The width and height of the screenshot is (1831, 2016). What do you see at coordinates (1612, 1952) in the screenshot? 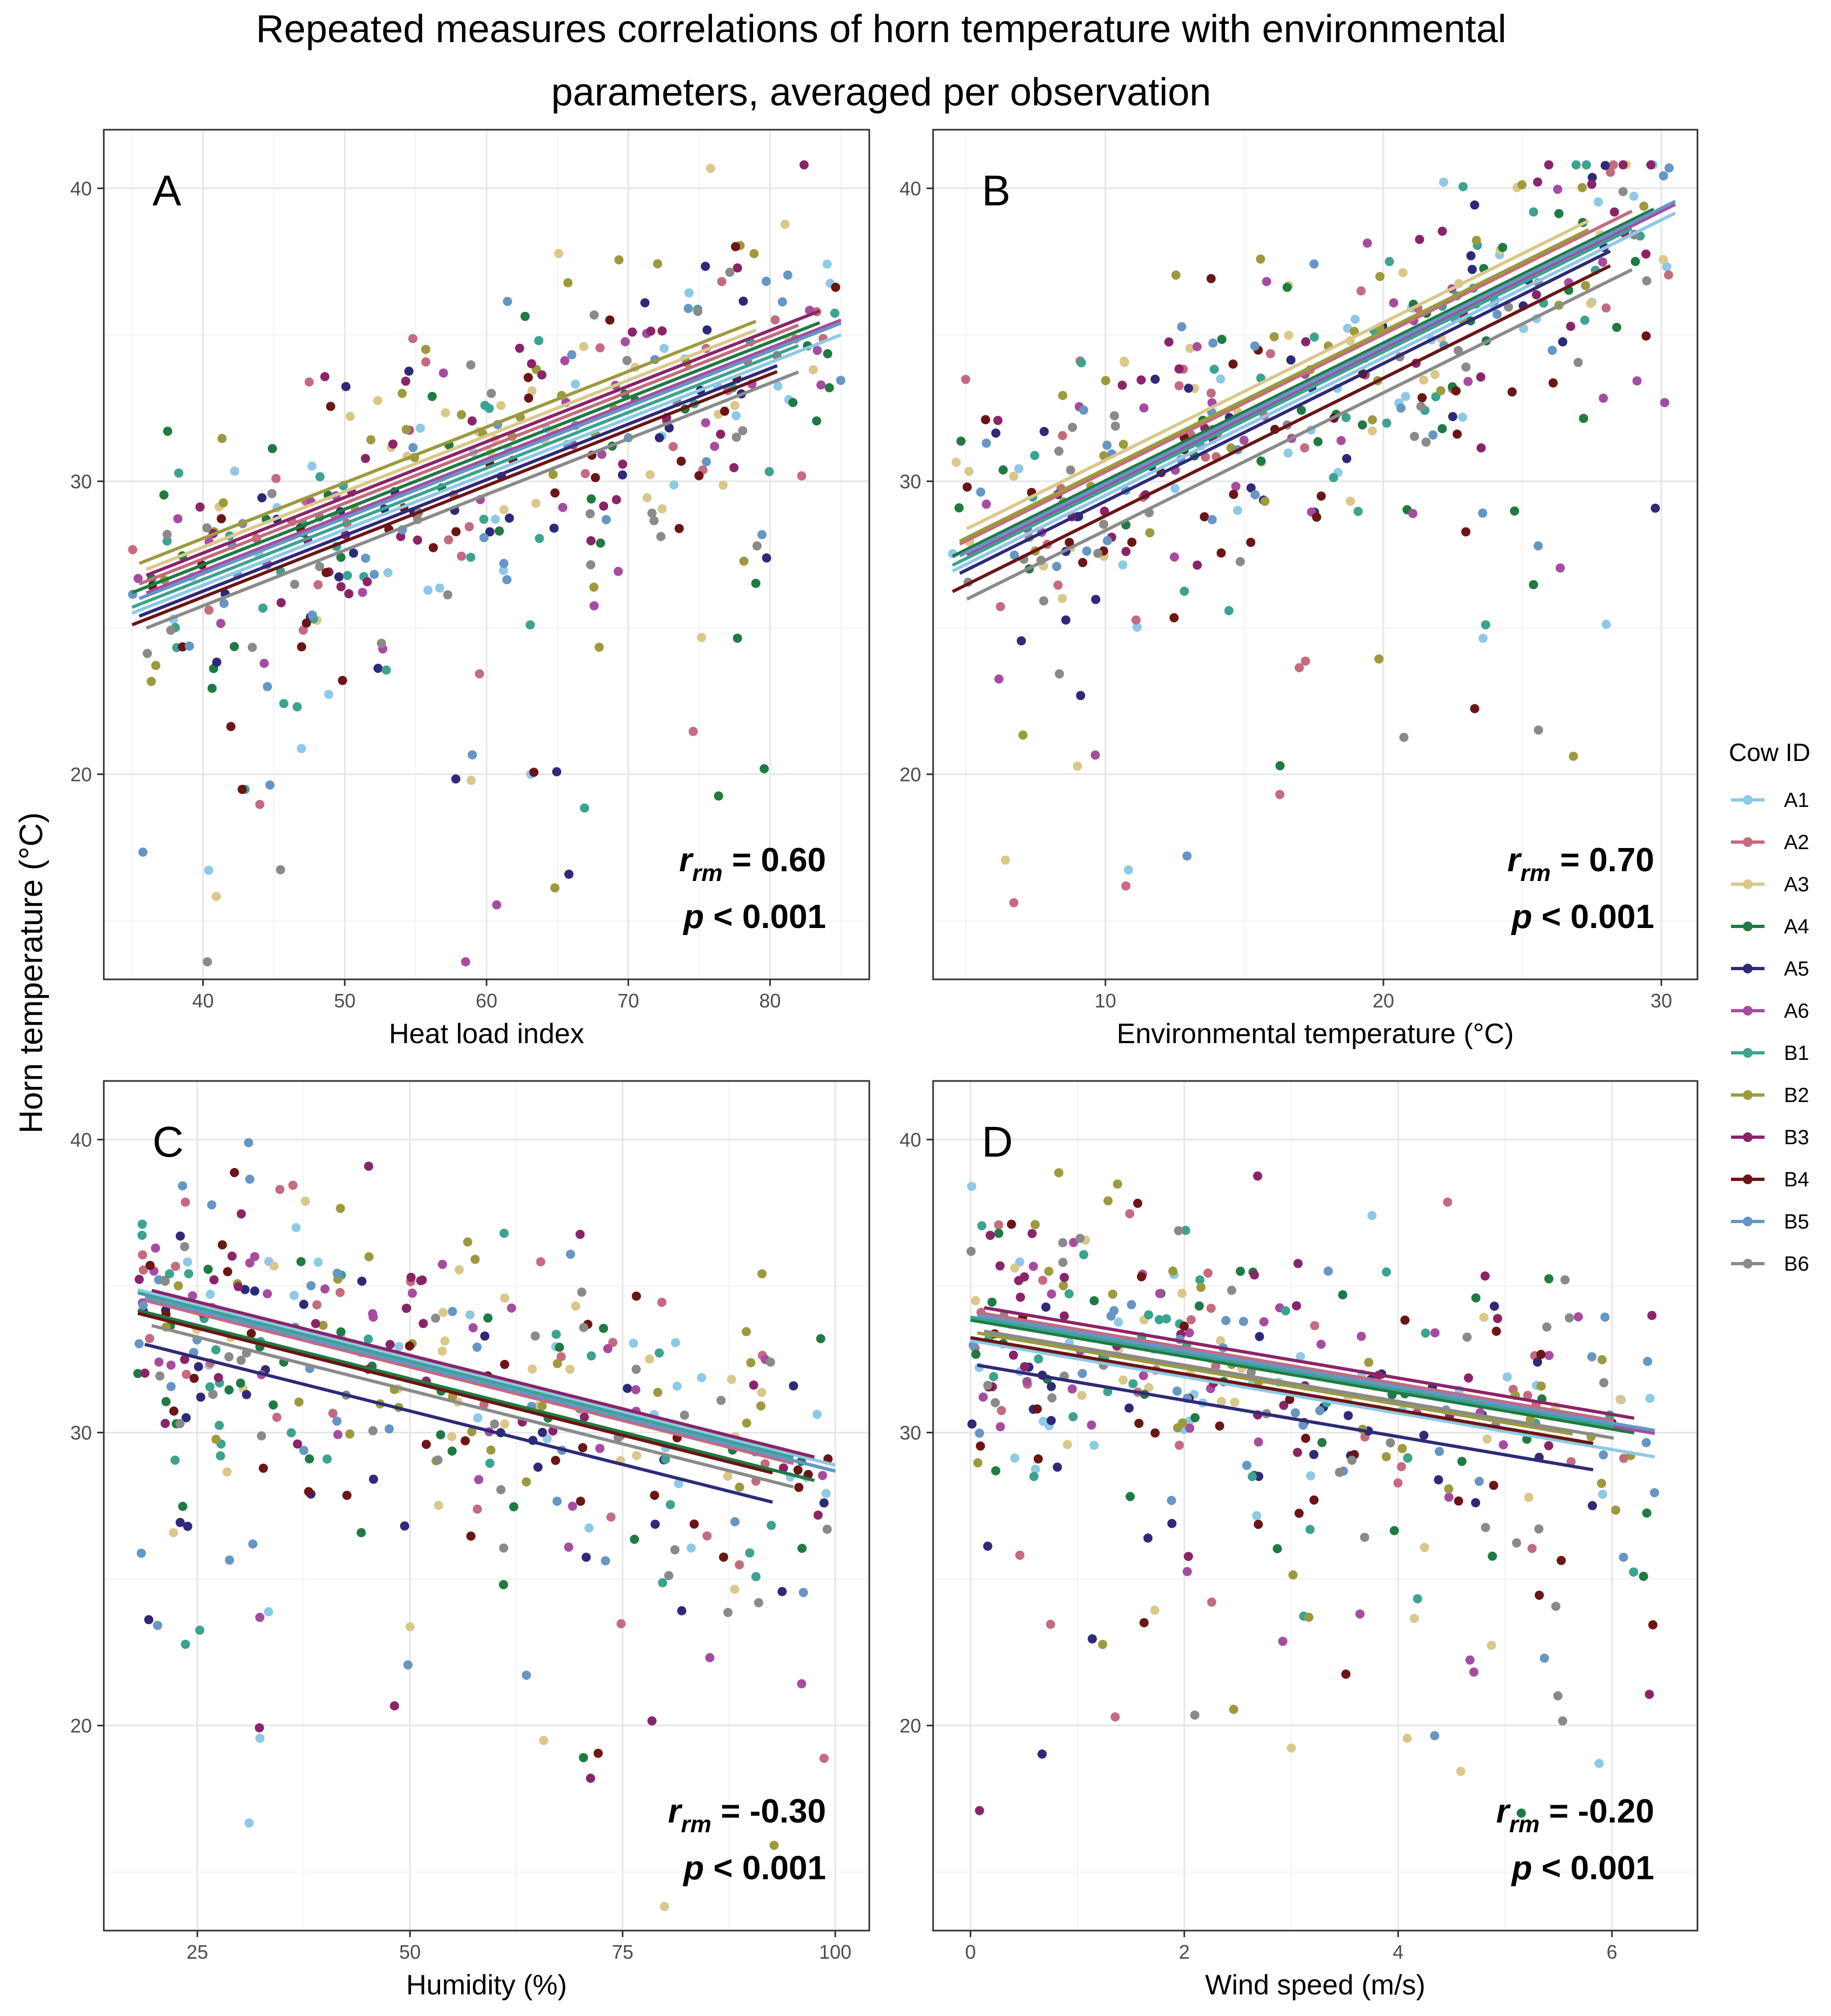
I see `x-tick-label: 6` at bounding box center [1612, 1952].